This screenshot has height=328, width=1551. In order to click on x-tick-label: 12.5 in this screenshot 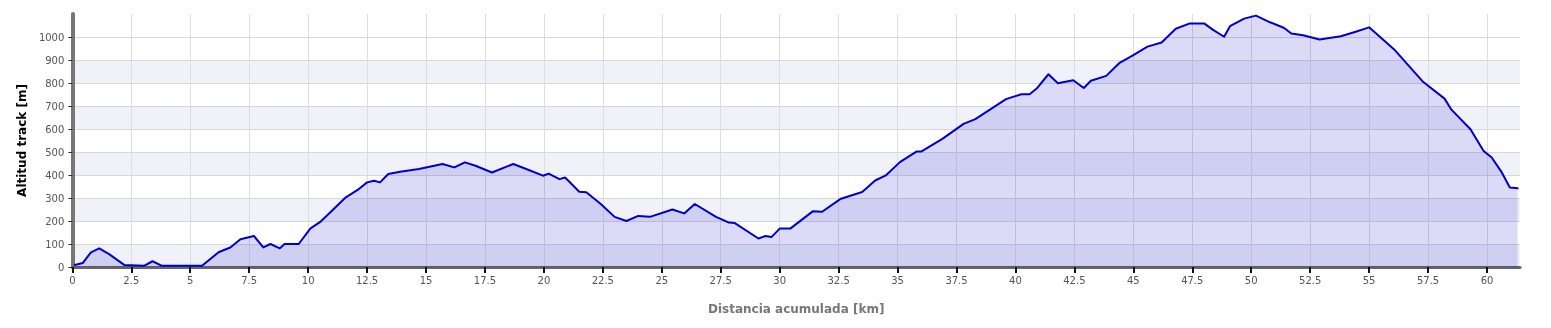, I will do `click(367, 280)`.